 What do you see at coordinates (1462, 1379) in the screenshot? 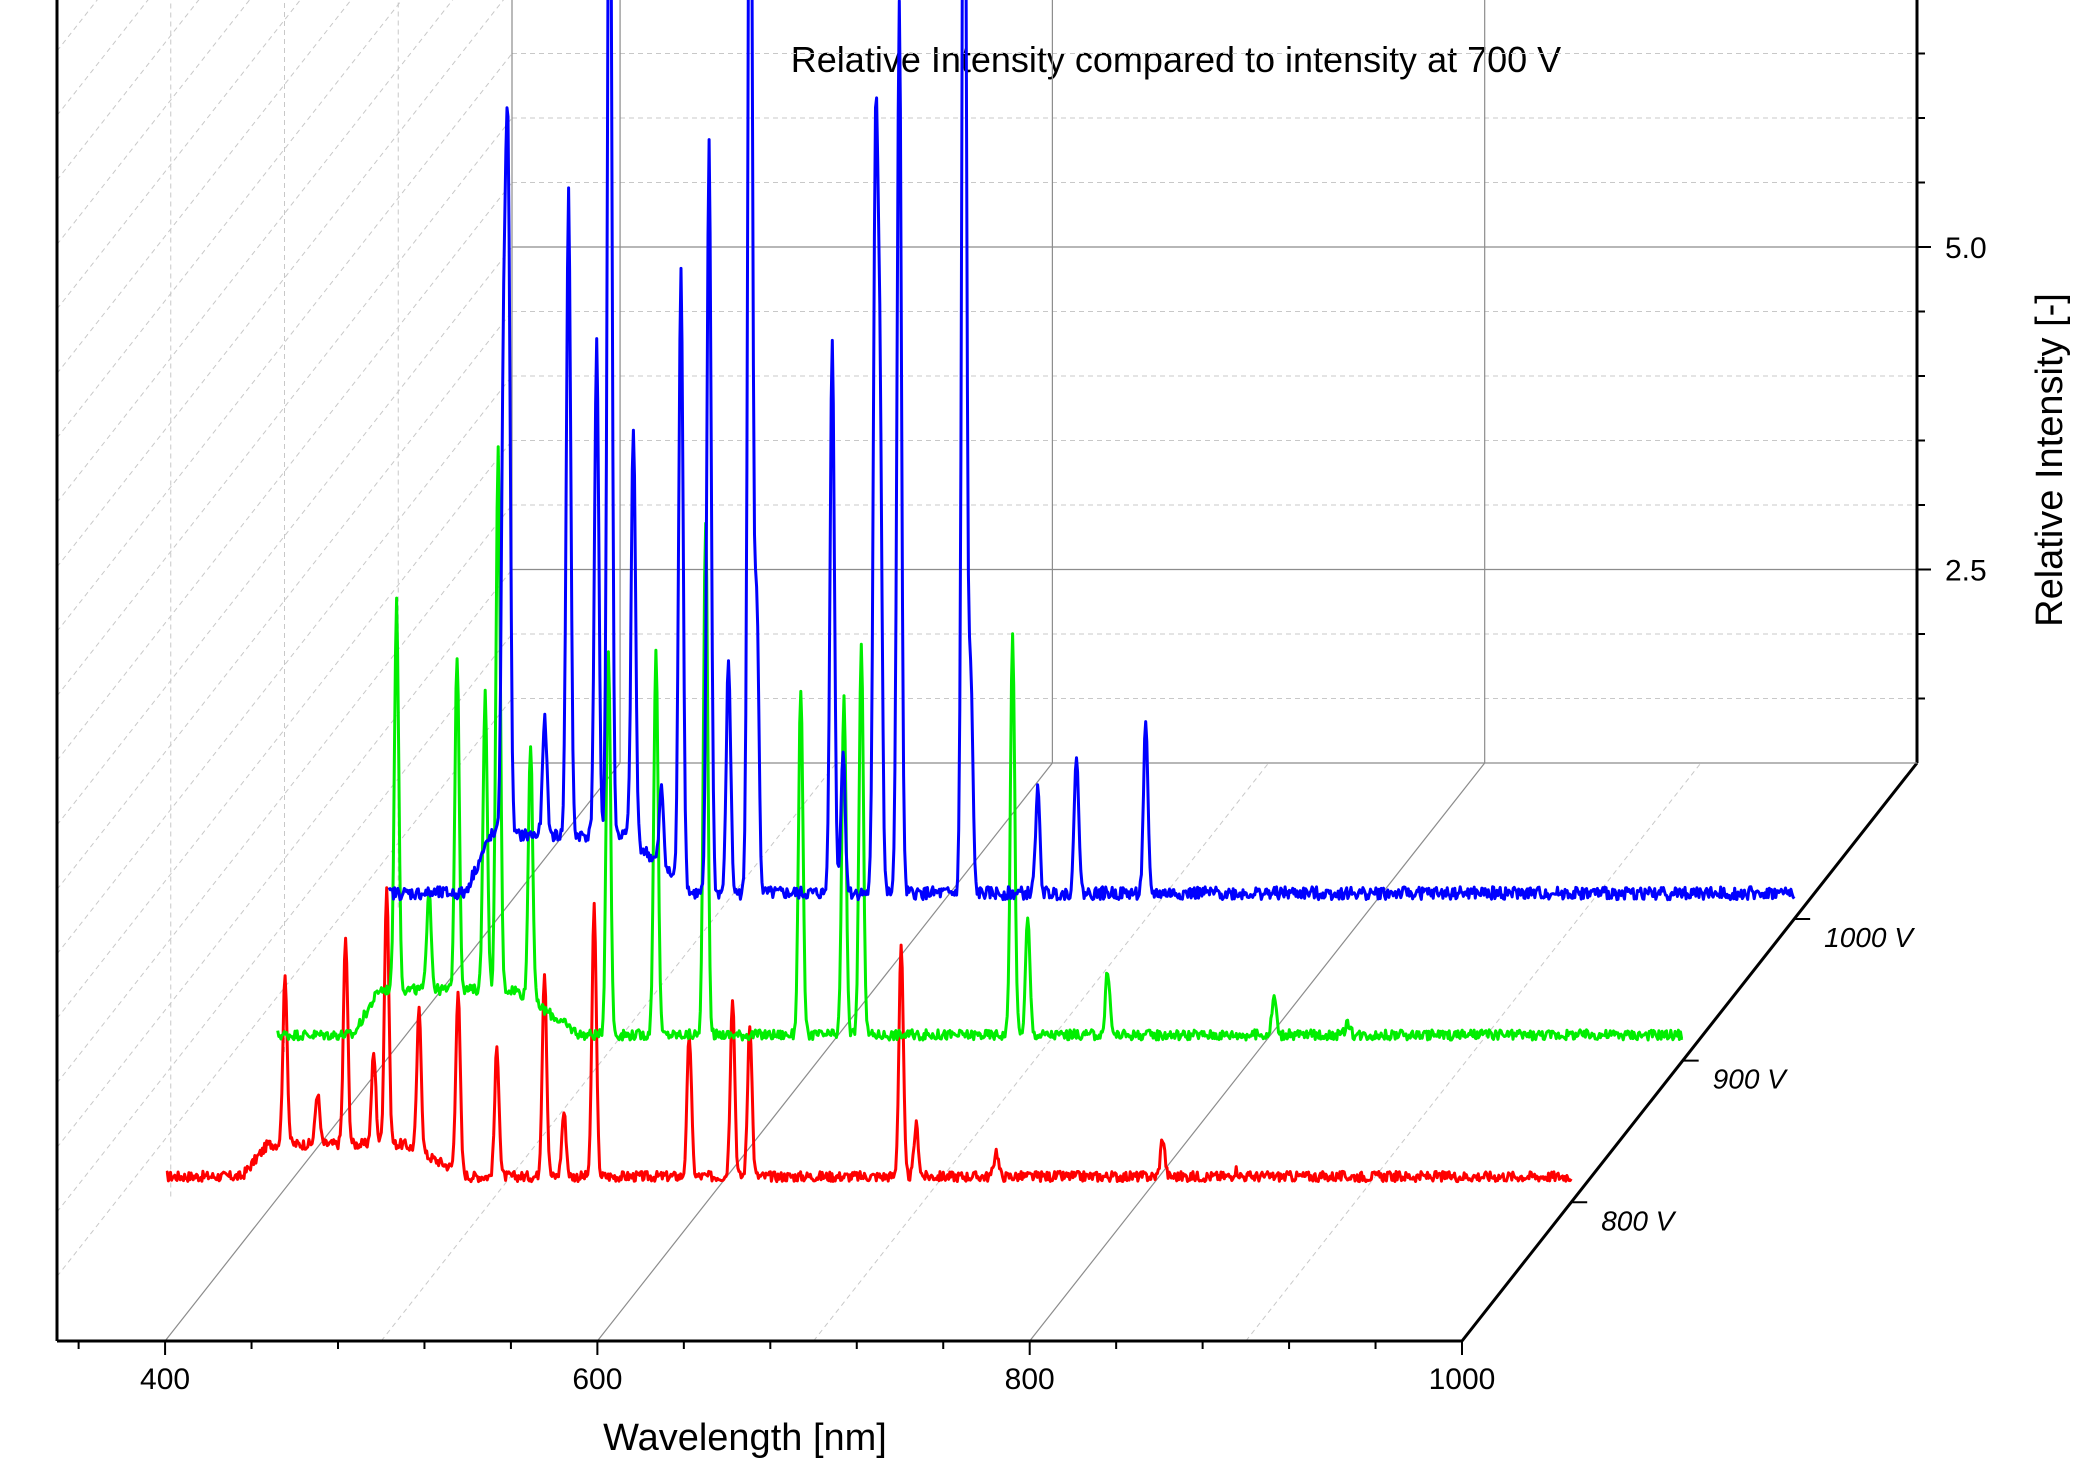
I see `x-tick-label: 1000` at bounding box center [1462, 1379].